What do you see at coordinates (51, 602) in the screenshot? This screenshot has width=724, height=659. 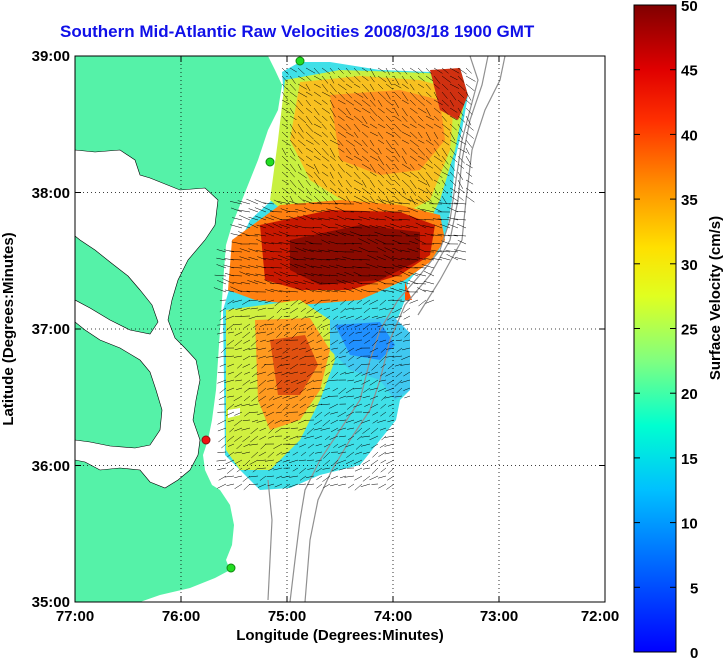 I see `y-tick-label: 35:00` at bounding box center [51, 602].